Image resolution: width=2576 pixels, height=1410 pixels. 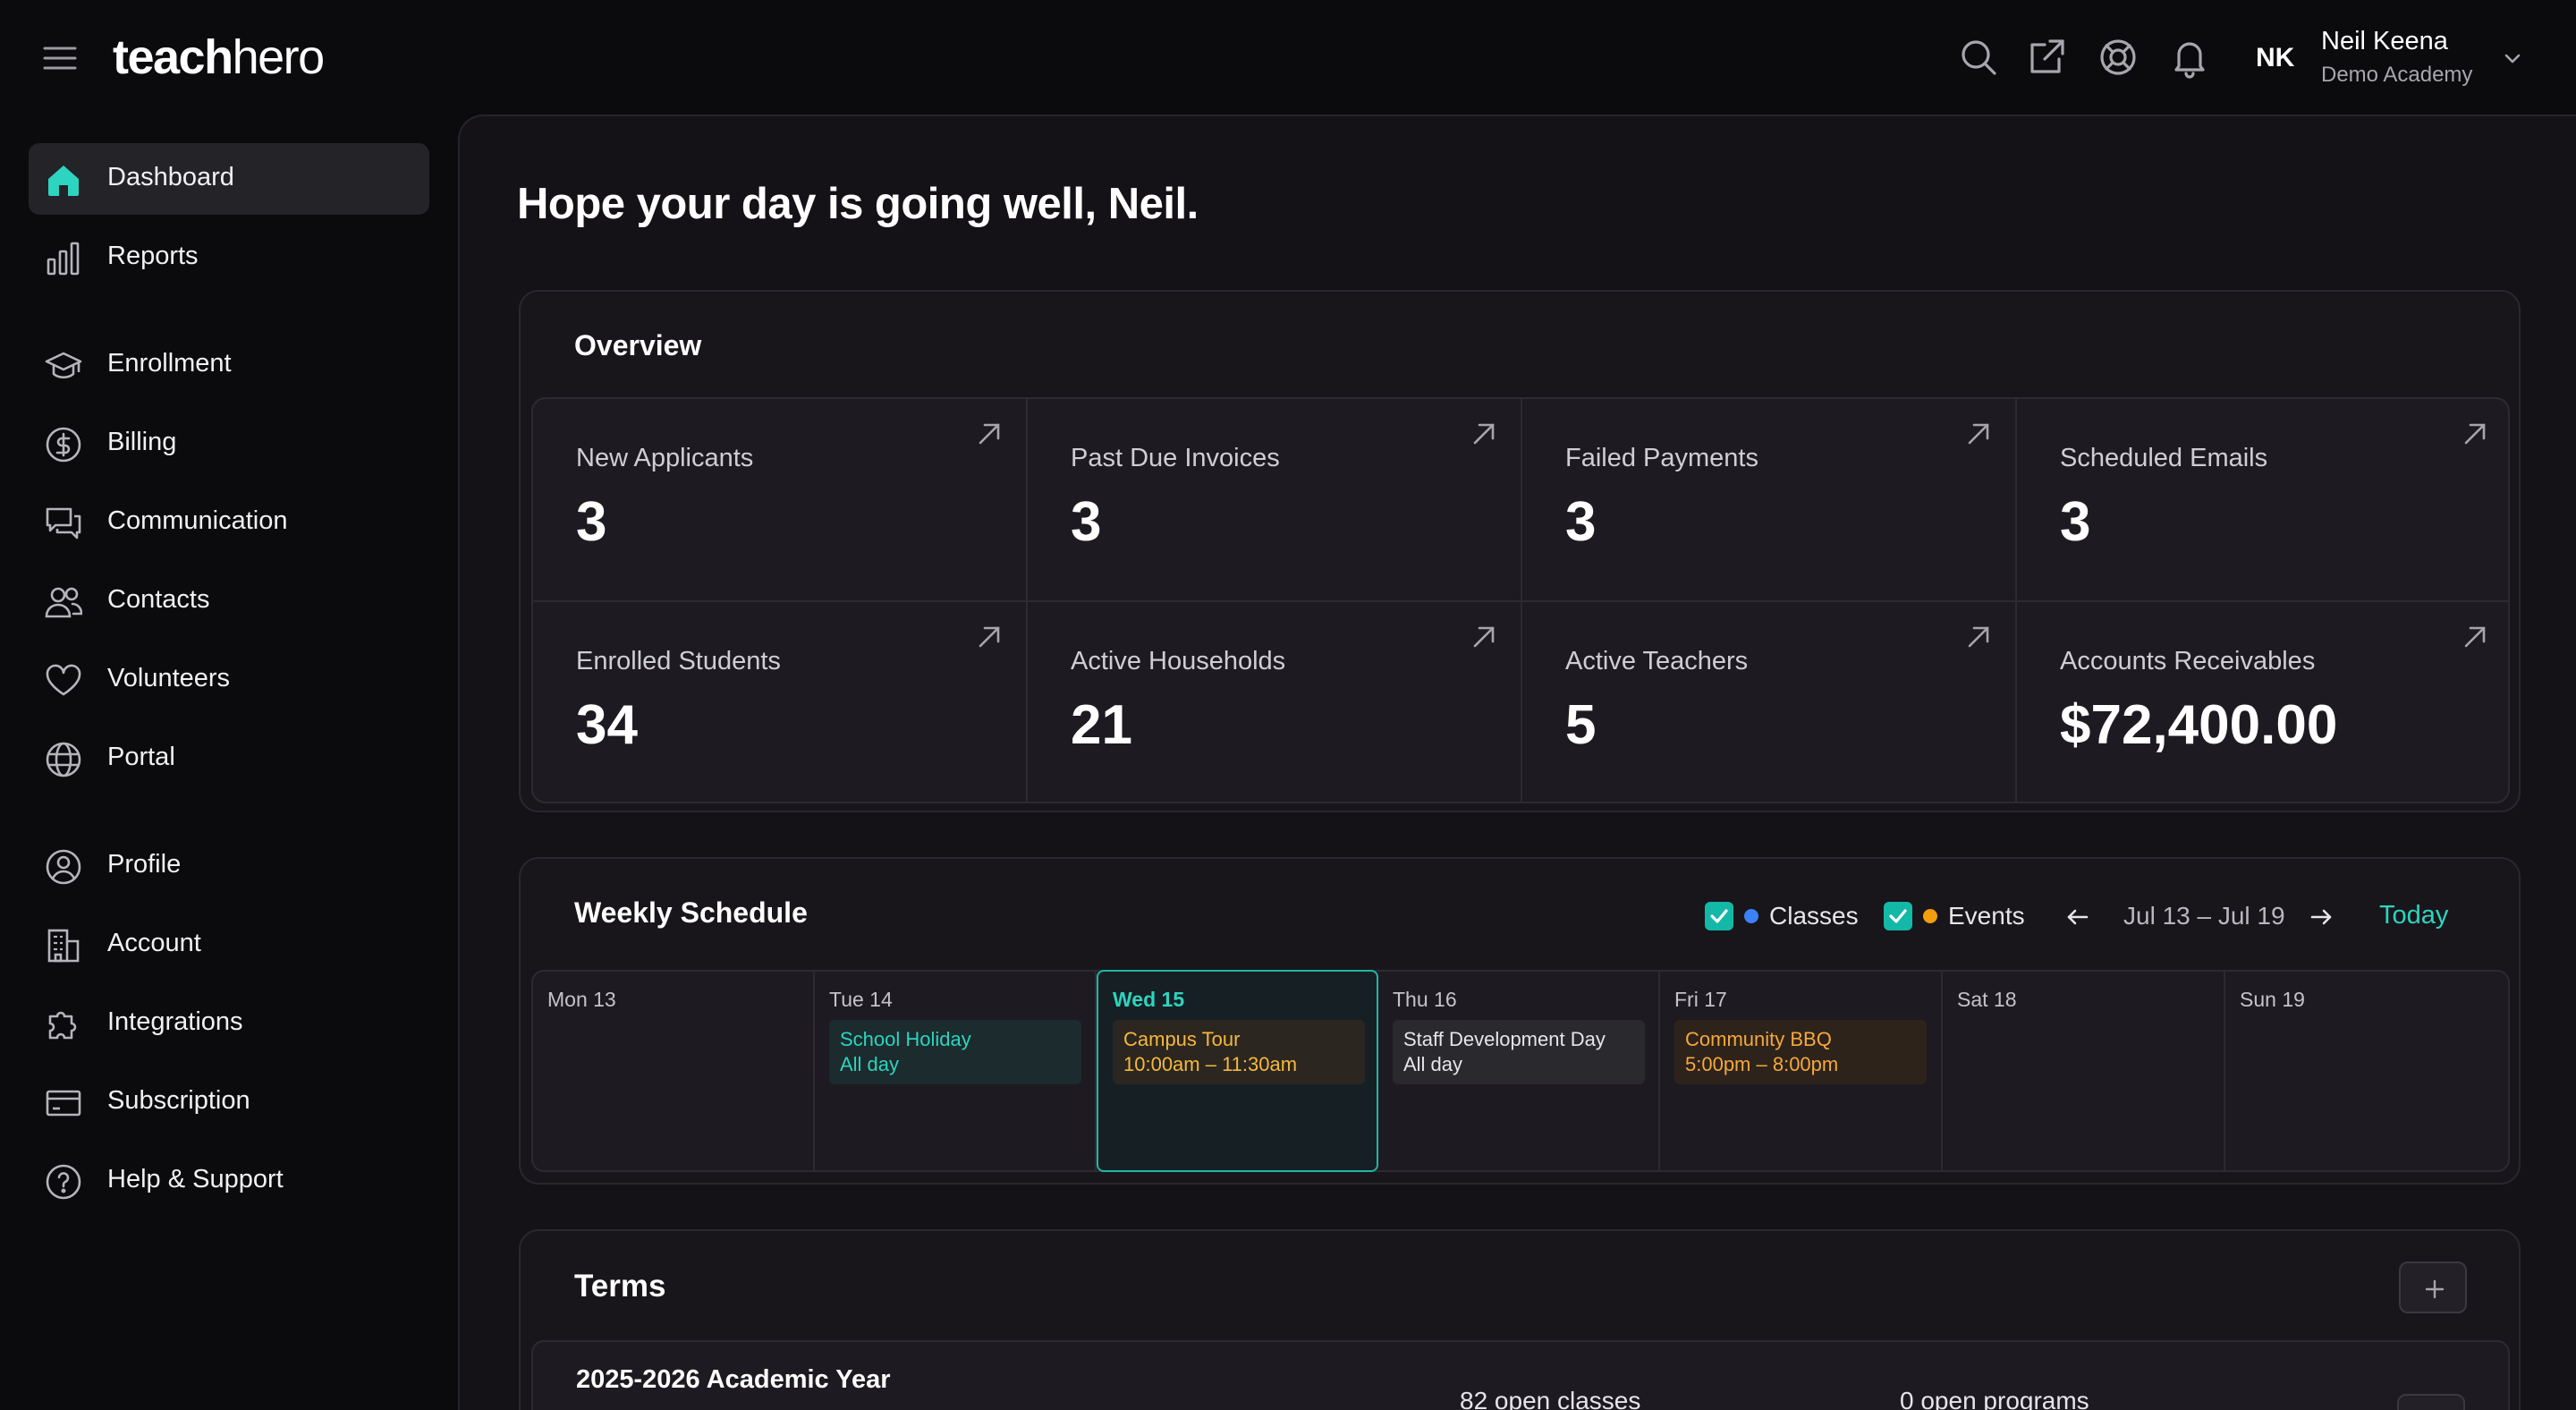 What do you see at coordinates (1978, 58) in the screenshot?
I see `search-icon` at bounding box center [1978, 58].